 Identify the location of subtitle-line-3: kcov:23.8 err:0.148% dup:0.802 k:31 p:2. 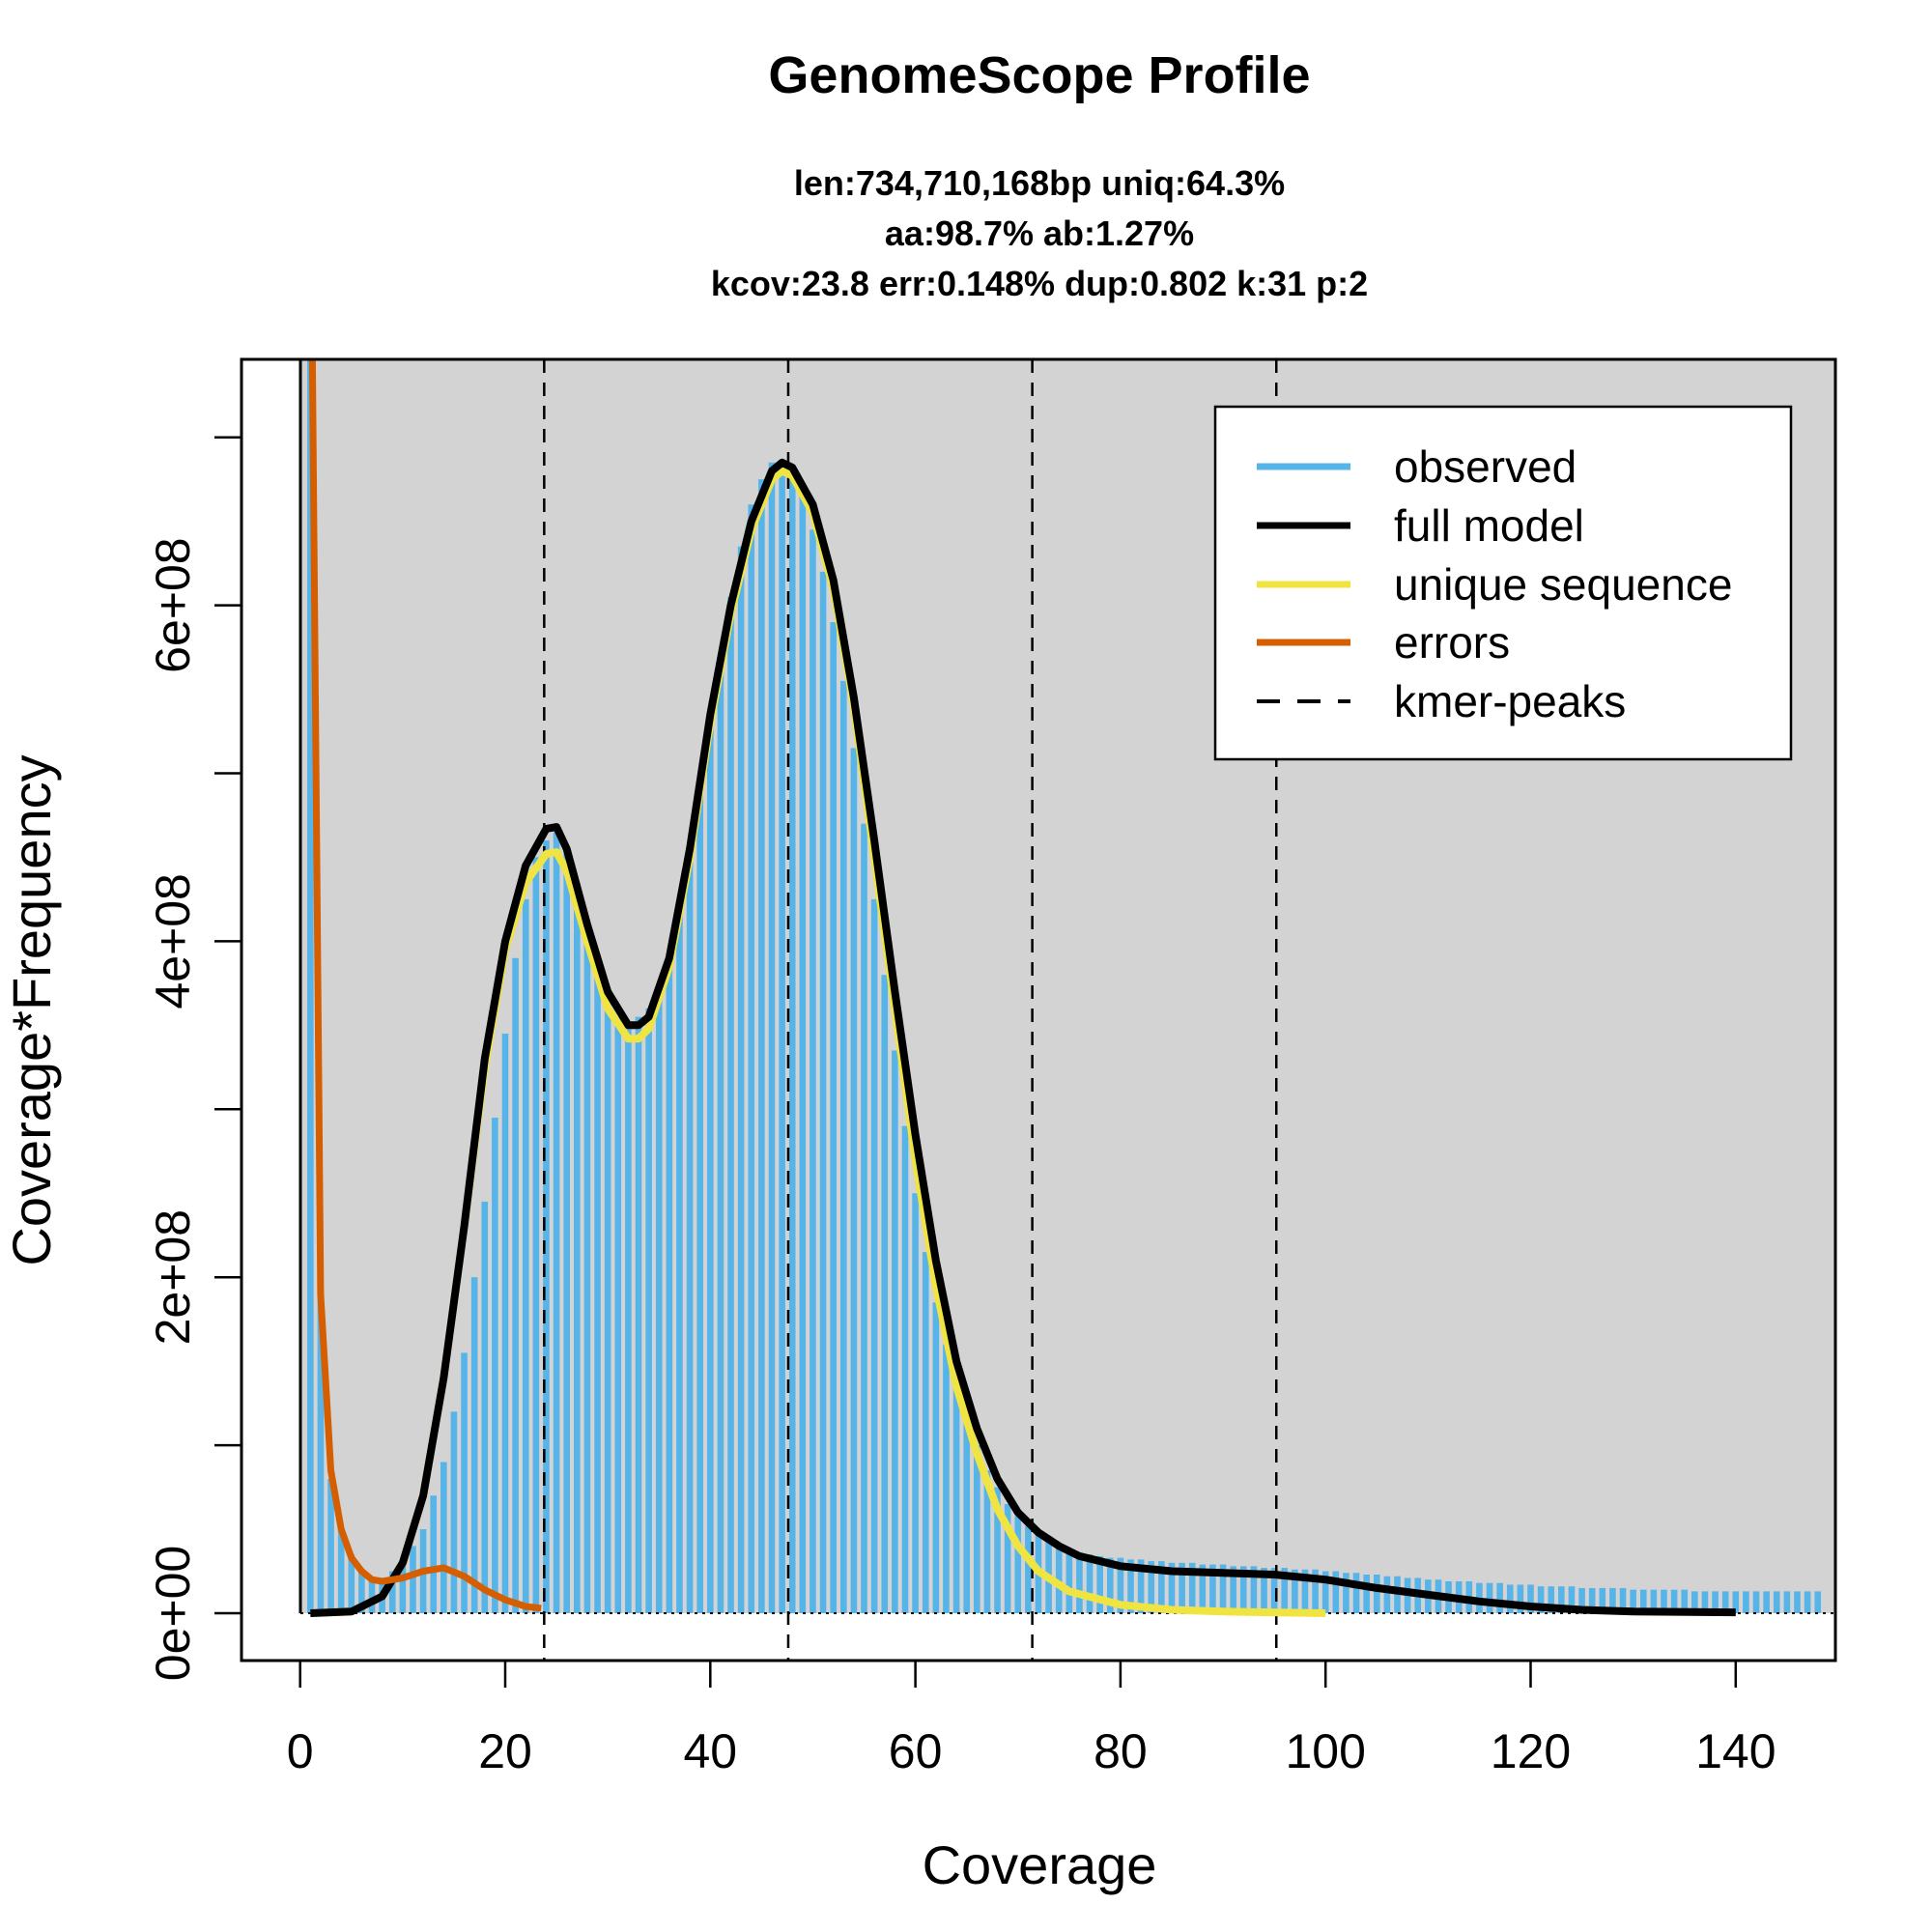
(1039, 283).